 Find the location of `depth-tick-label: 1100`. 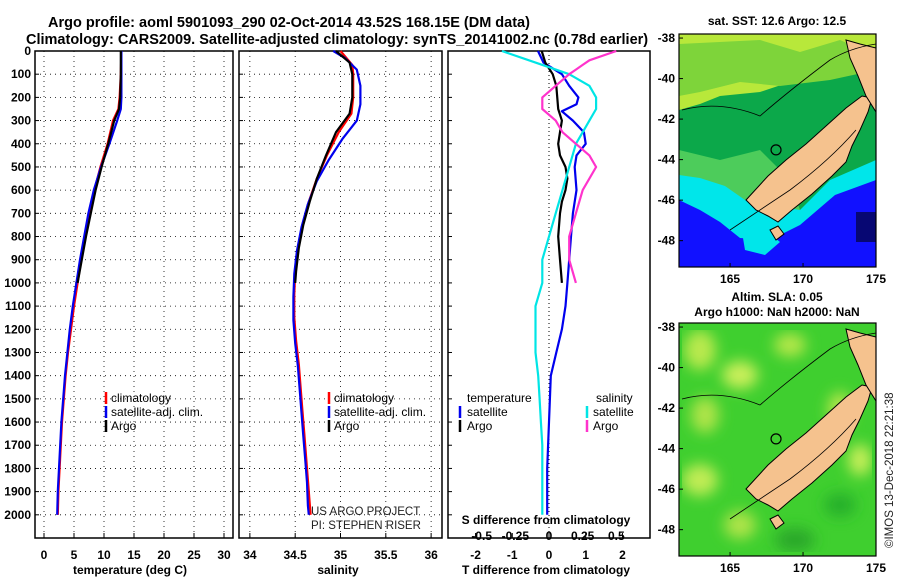

depth-tick-label: 1100 is located at coordinates (18, 306).